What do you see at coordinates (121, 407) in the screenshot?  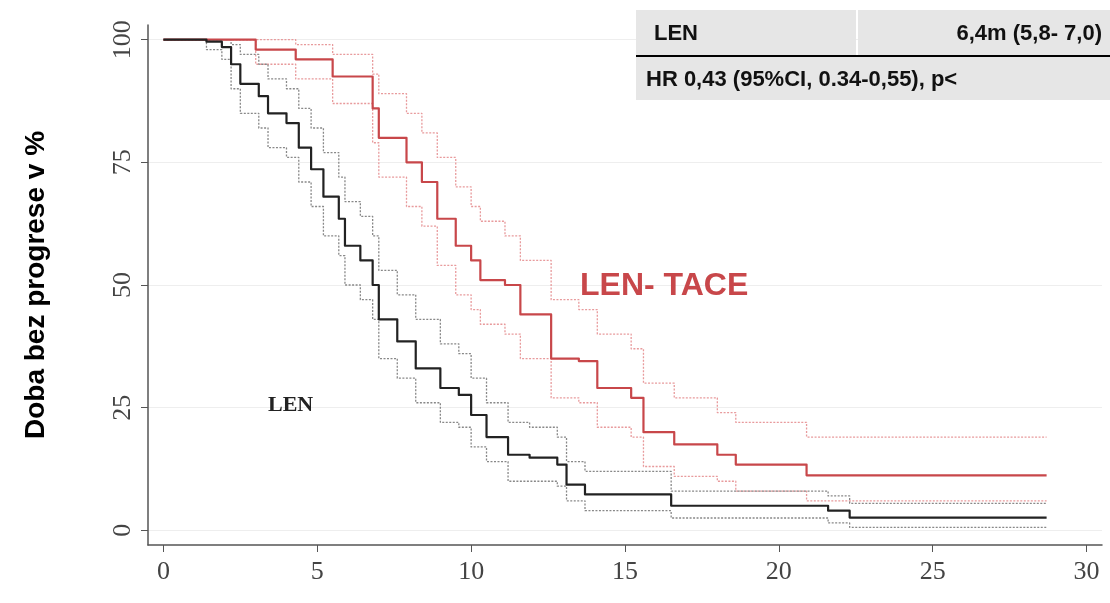 I see `y-tick-label: 25` at bounding box center [121, 407].